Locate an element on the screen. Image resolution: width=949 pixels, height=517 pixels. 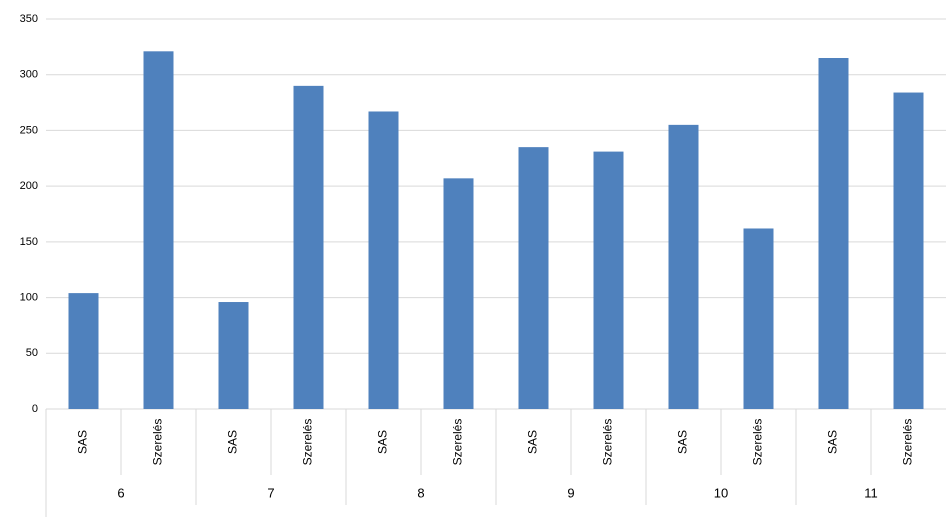
y-tick-label: 300 is located at coordinates (29, 75).